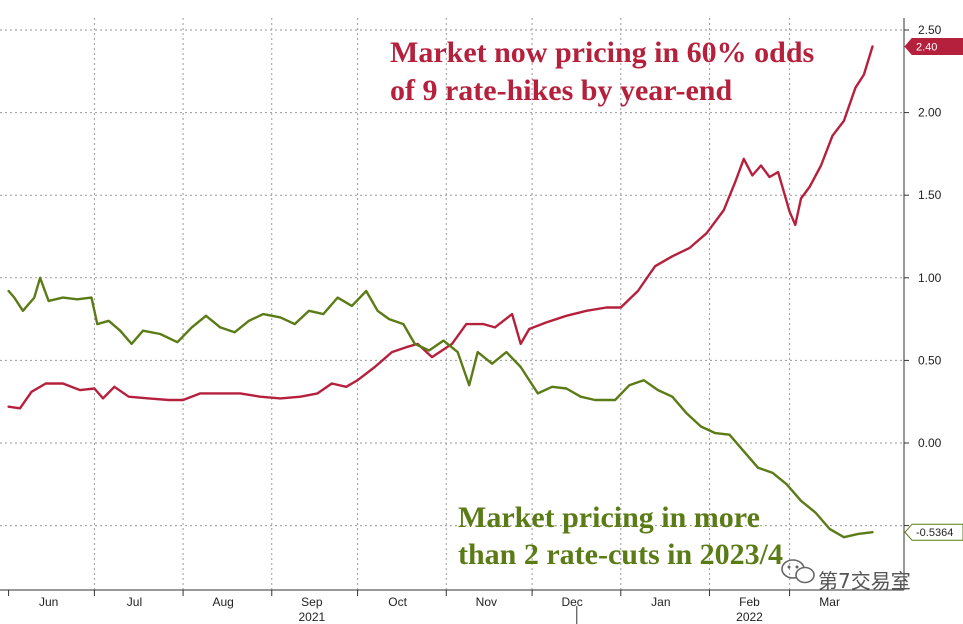 The height and width of the screenshot is (624, 963). Describe the element at coordinates (749, 617) in the screenshot. I see `year-label: 2022` at that location.